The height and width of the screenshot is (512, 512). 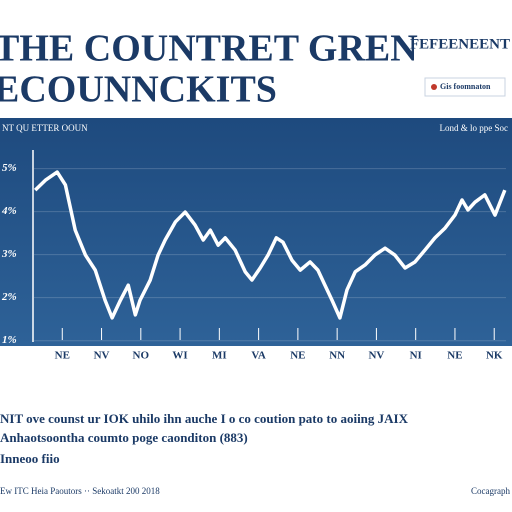 I want to click on note: Inneoo fiio, so click(x=30, y=458).